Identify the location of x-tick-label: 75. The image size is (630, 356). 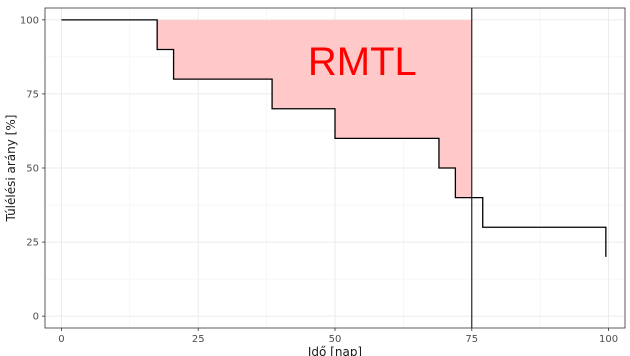
(471, 339).